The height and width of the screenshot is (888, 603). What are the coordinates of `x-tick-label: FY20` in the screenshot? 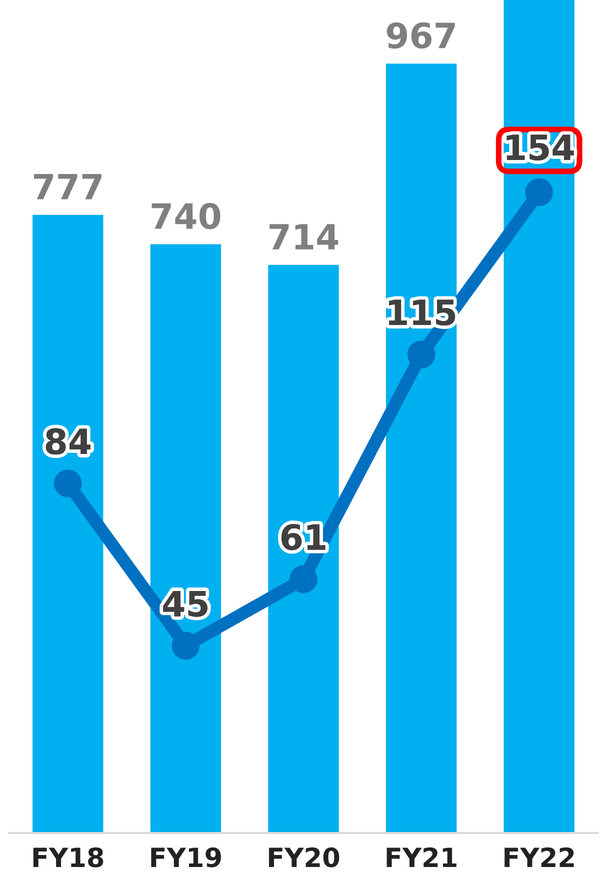 It's located at (304, 857).